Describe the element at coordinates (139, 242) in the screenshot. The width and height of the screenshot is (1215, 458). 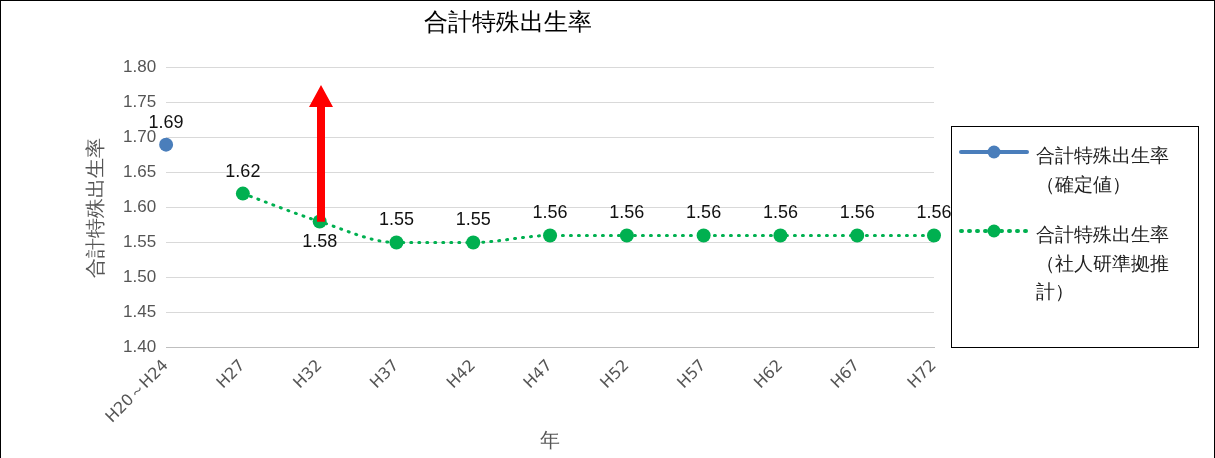
I see `y-tick-label: 1.55` at that location.